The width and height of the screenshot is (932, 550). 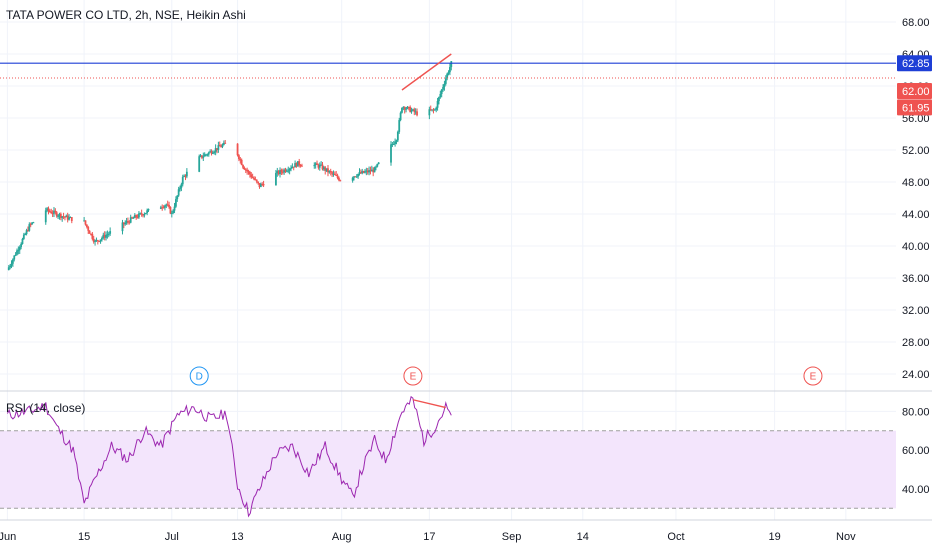 What do you see at coordinates (916, 92) in the screenshot?
I see `price-level-label: 62.00` at bounding box center [916, 92].